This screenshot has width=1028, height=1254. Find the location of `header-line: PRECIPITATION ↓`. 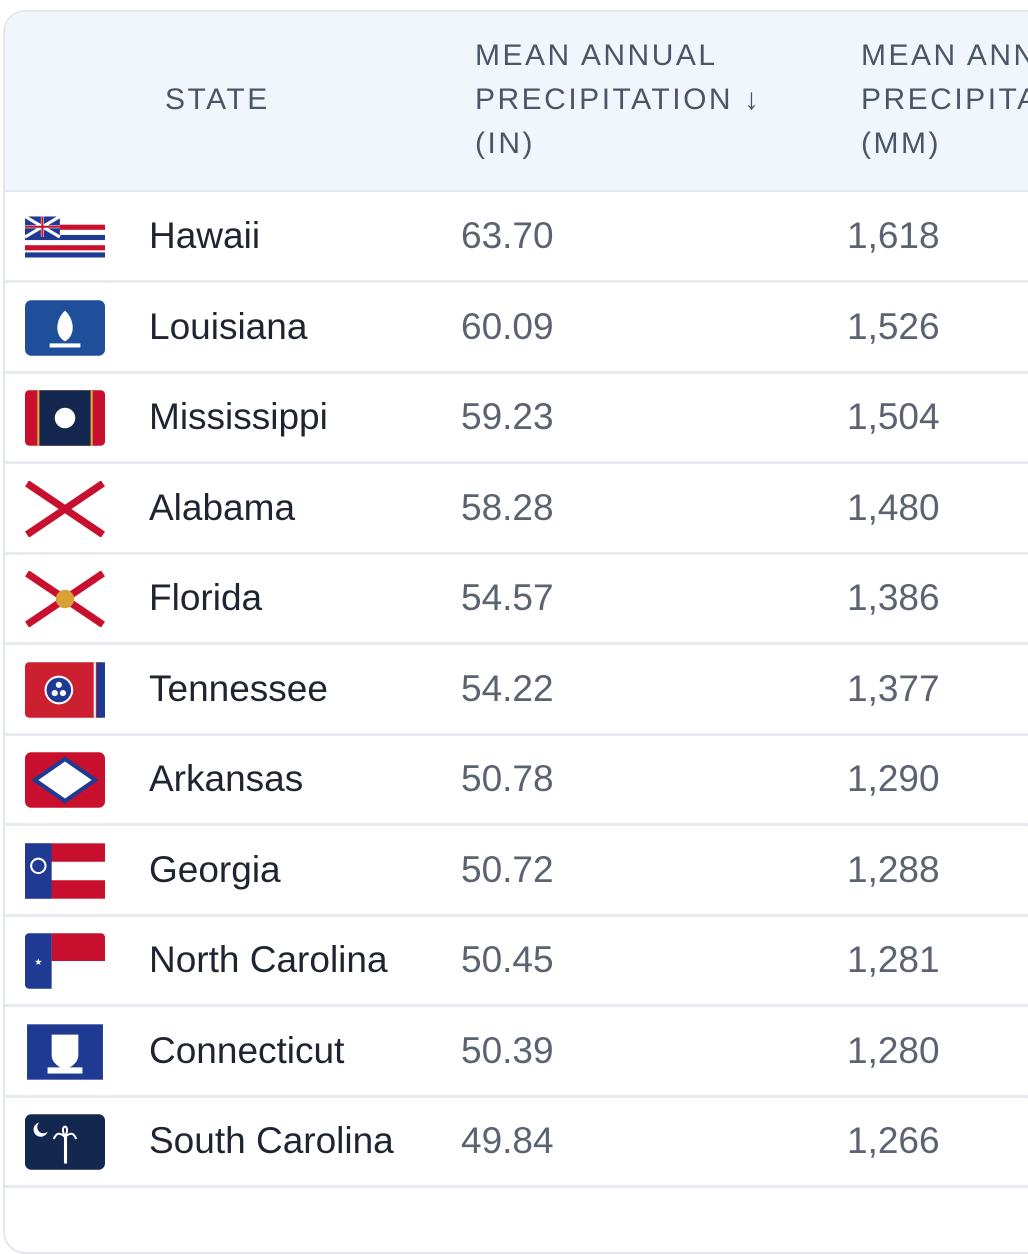

header-line: PRECIPITATION ↓ is located at coordinates (618, 99).